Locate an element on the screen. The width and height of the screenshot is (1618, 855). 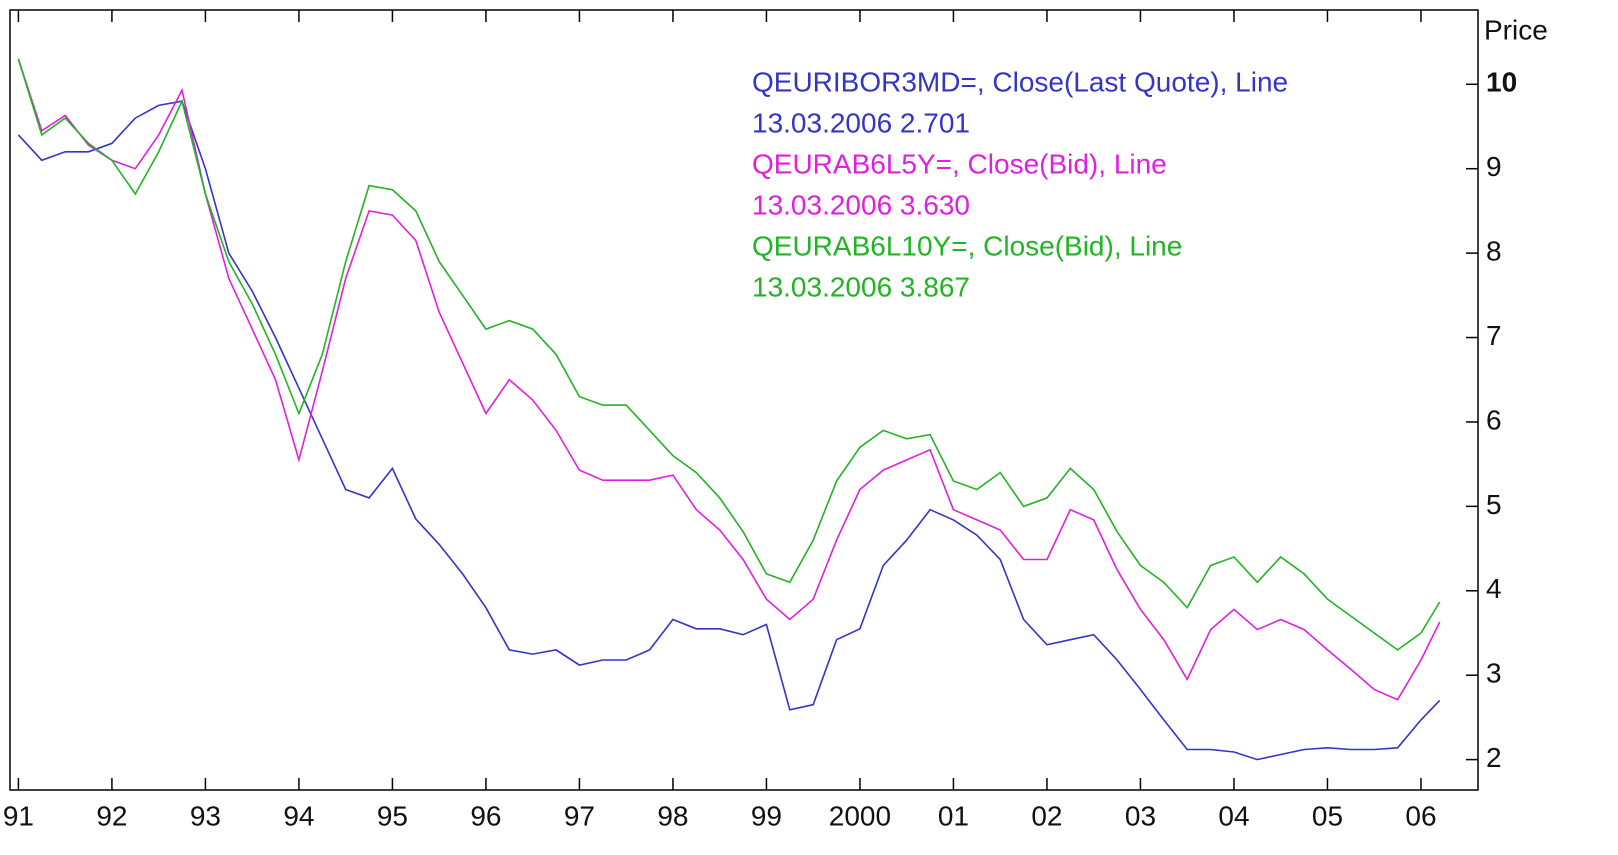
x-tick-label: 93 is located at coordinates (205, 815).